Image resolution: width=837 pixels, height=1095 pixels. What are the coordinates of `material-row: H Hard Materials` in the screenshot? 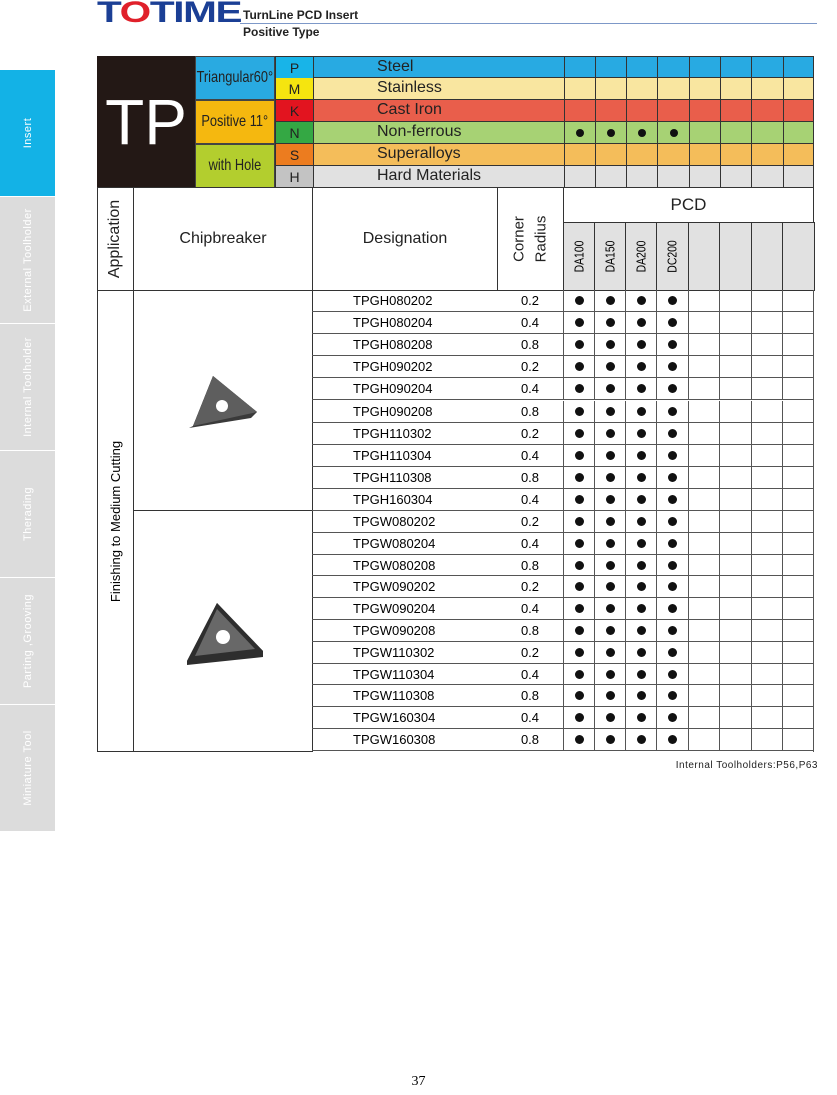 It's located at (544, 177).